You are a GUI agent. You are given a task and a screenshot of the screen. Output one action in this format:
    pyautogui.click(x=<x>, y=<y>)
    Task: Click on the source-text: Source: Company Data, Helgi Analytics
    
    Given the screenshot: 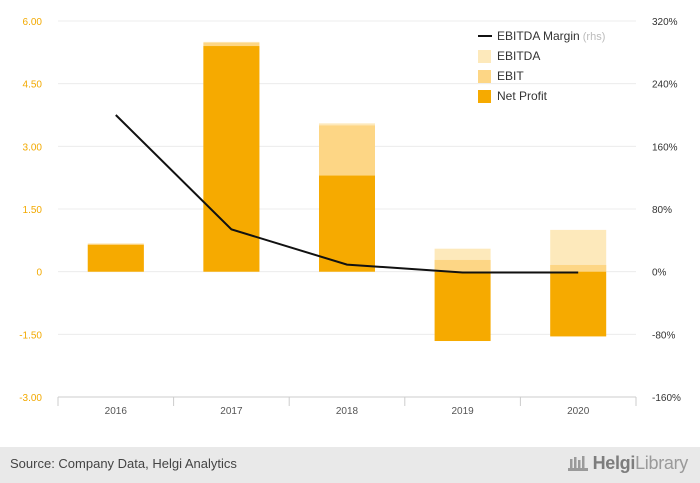 What is the action you would take?
    pyautogui.click(x=123, y=463)
    